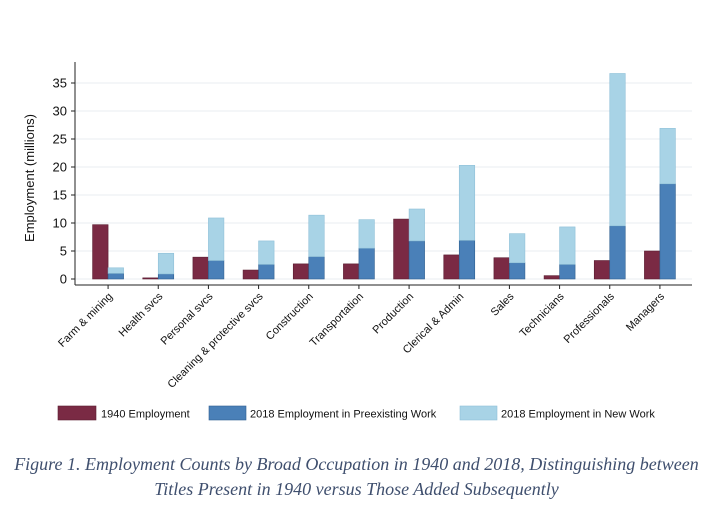 The image size is (713, 515). Describe the element at coordinates (60, 111) in the screenshot. I see `y-tick-label: 30` at that location.